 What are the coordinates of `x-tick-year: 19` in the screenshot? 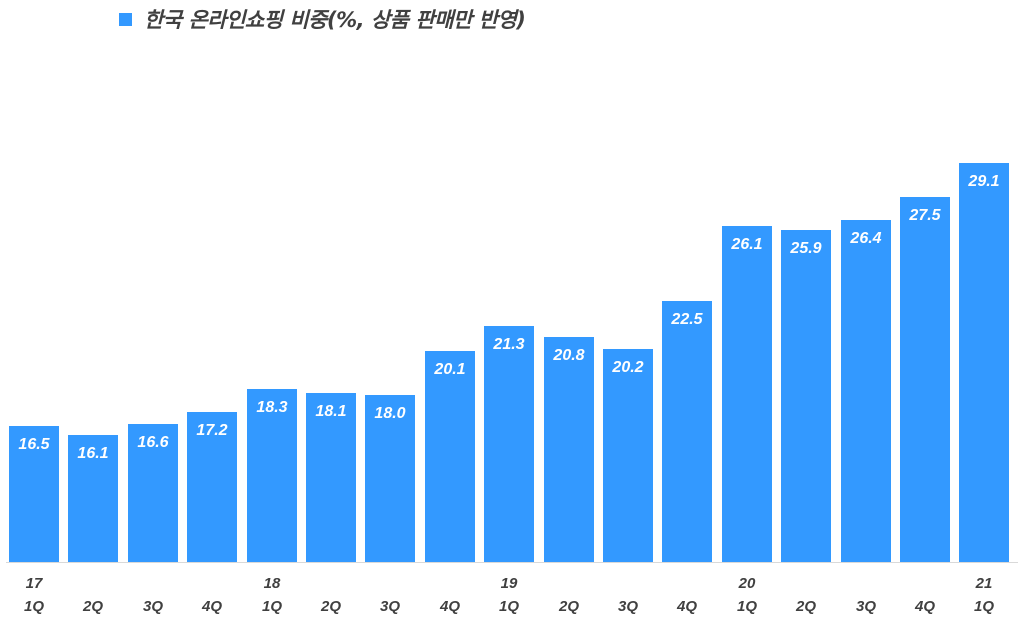 It's located at (509, 583).